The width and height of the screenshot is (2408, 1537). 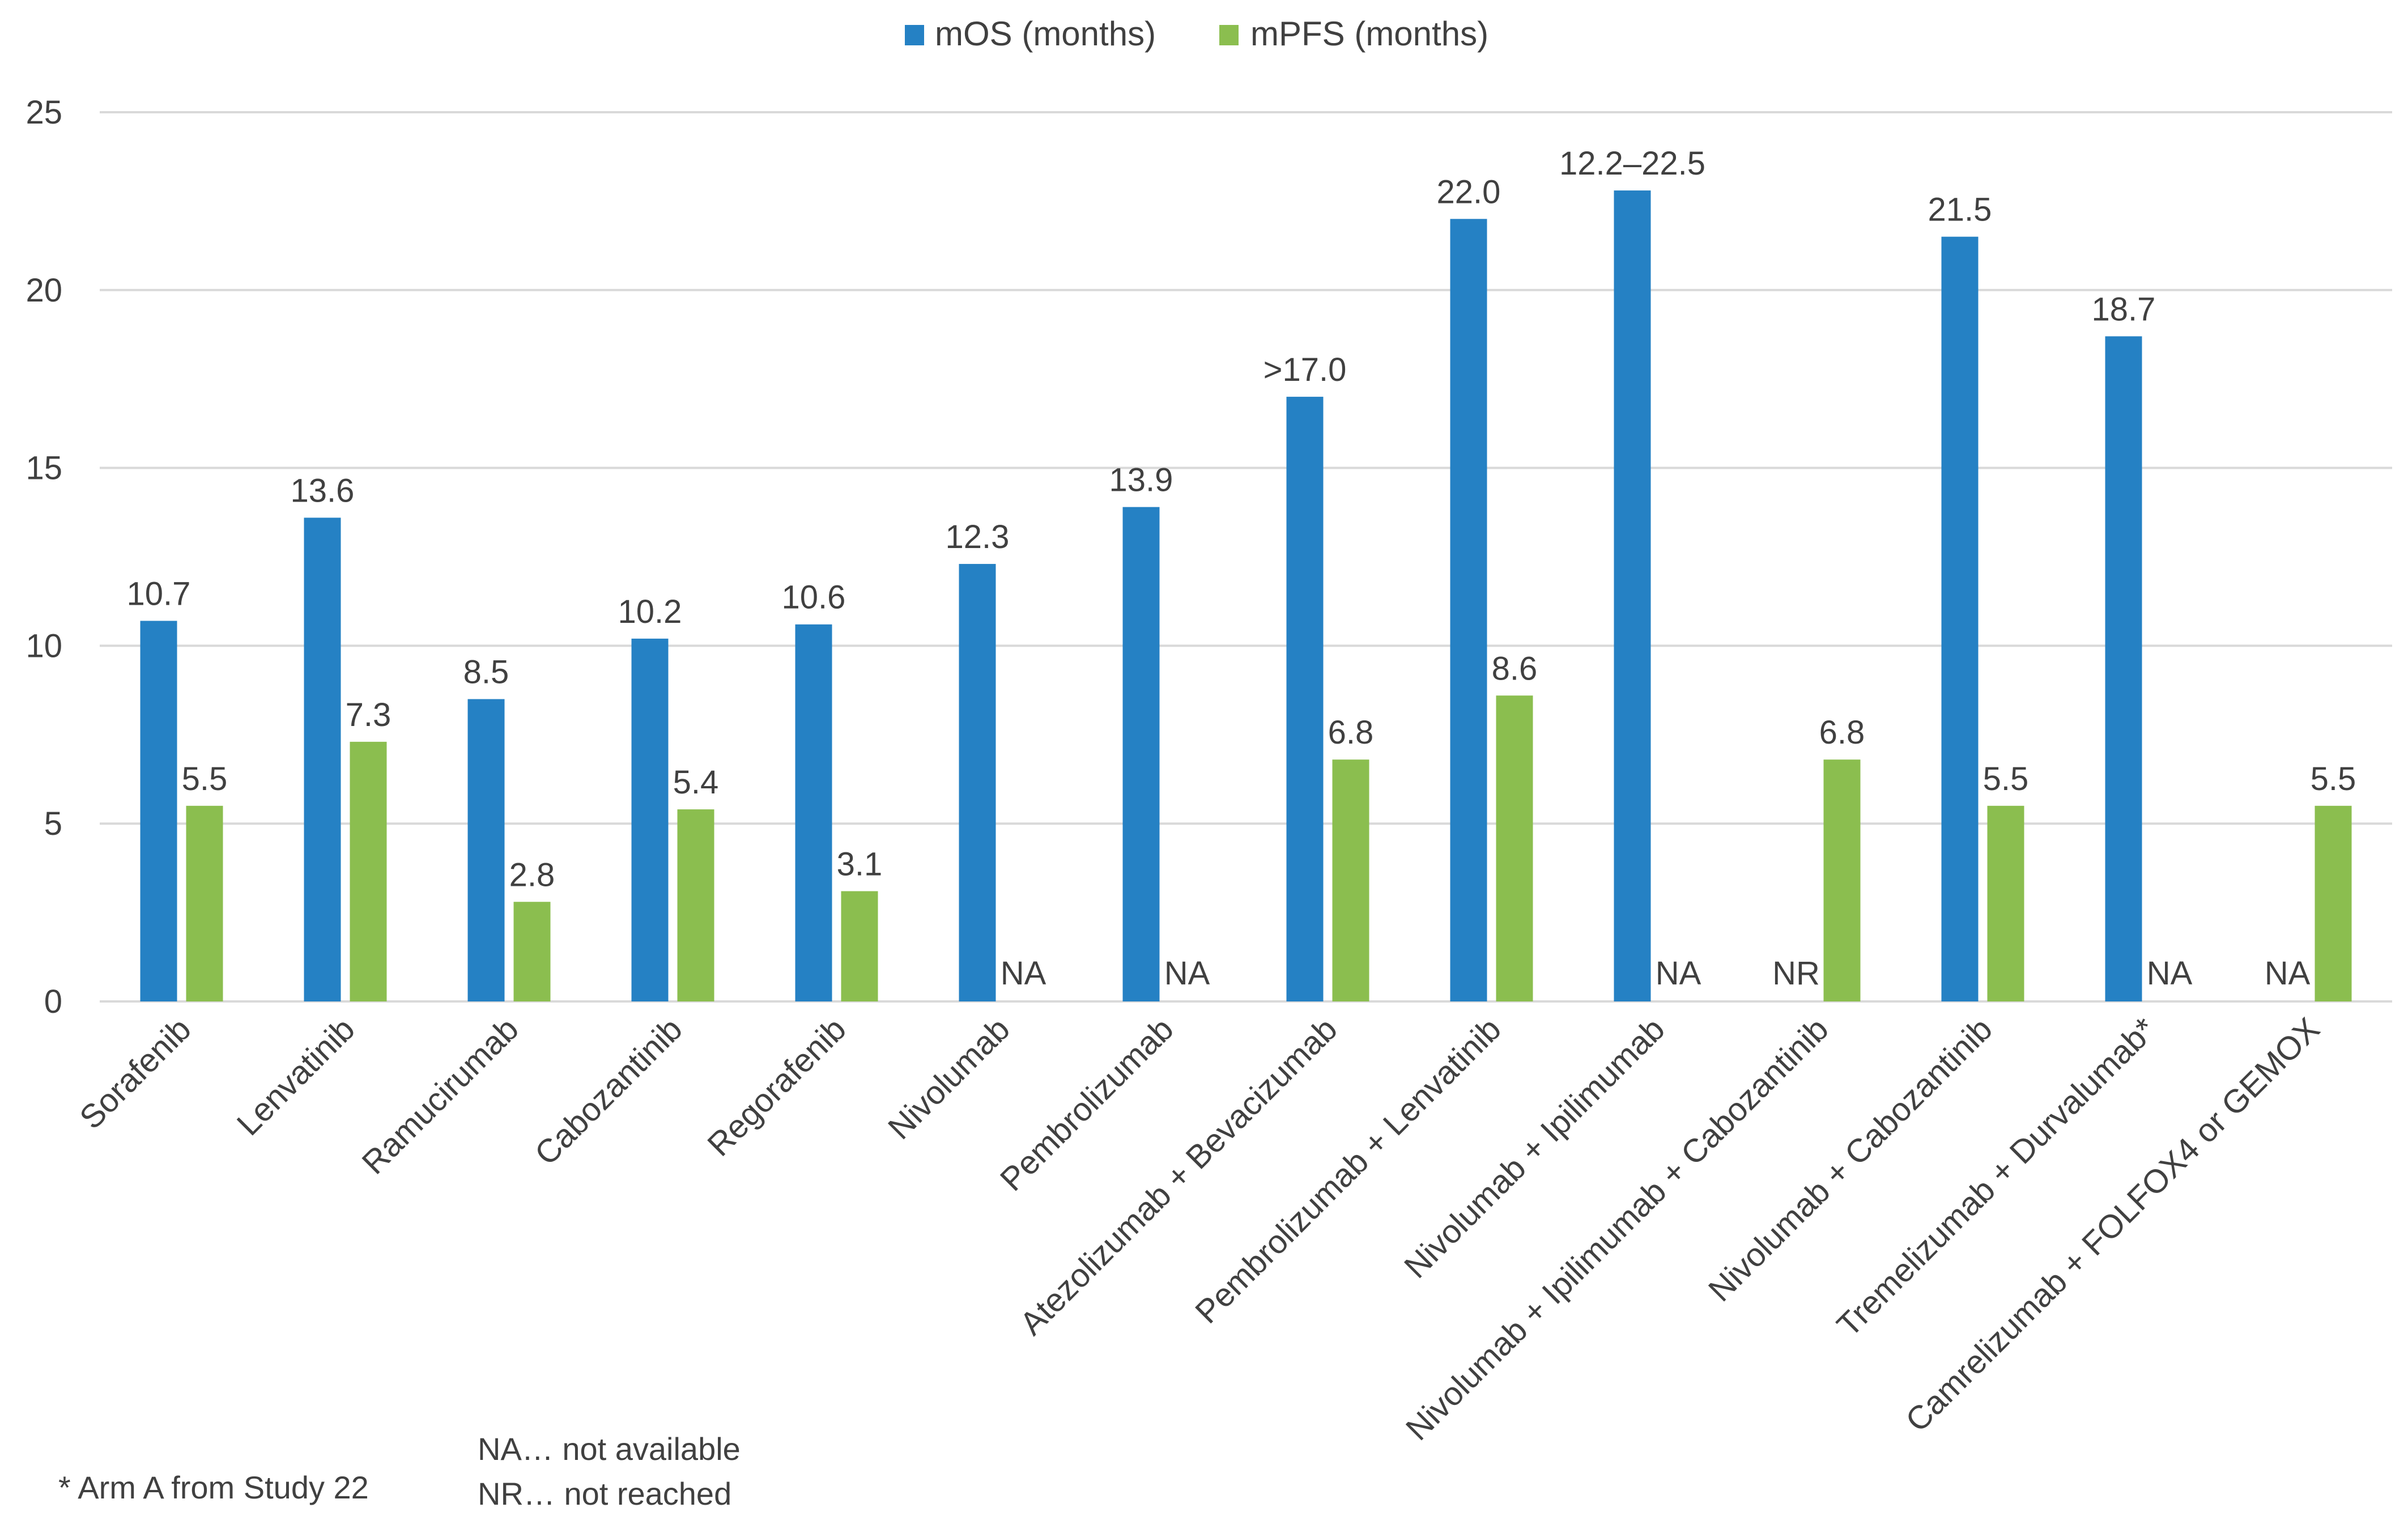 I want to click on data-label: 7.3, so click(x=369, y=715).